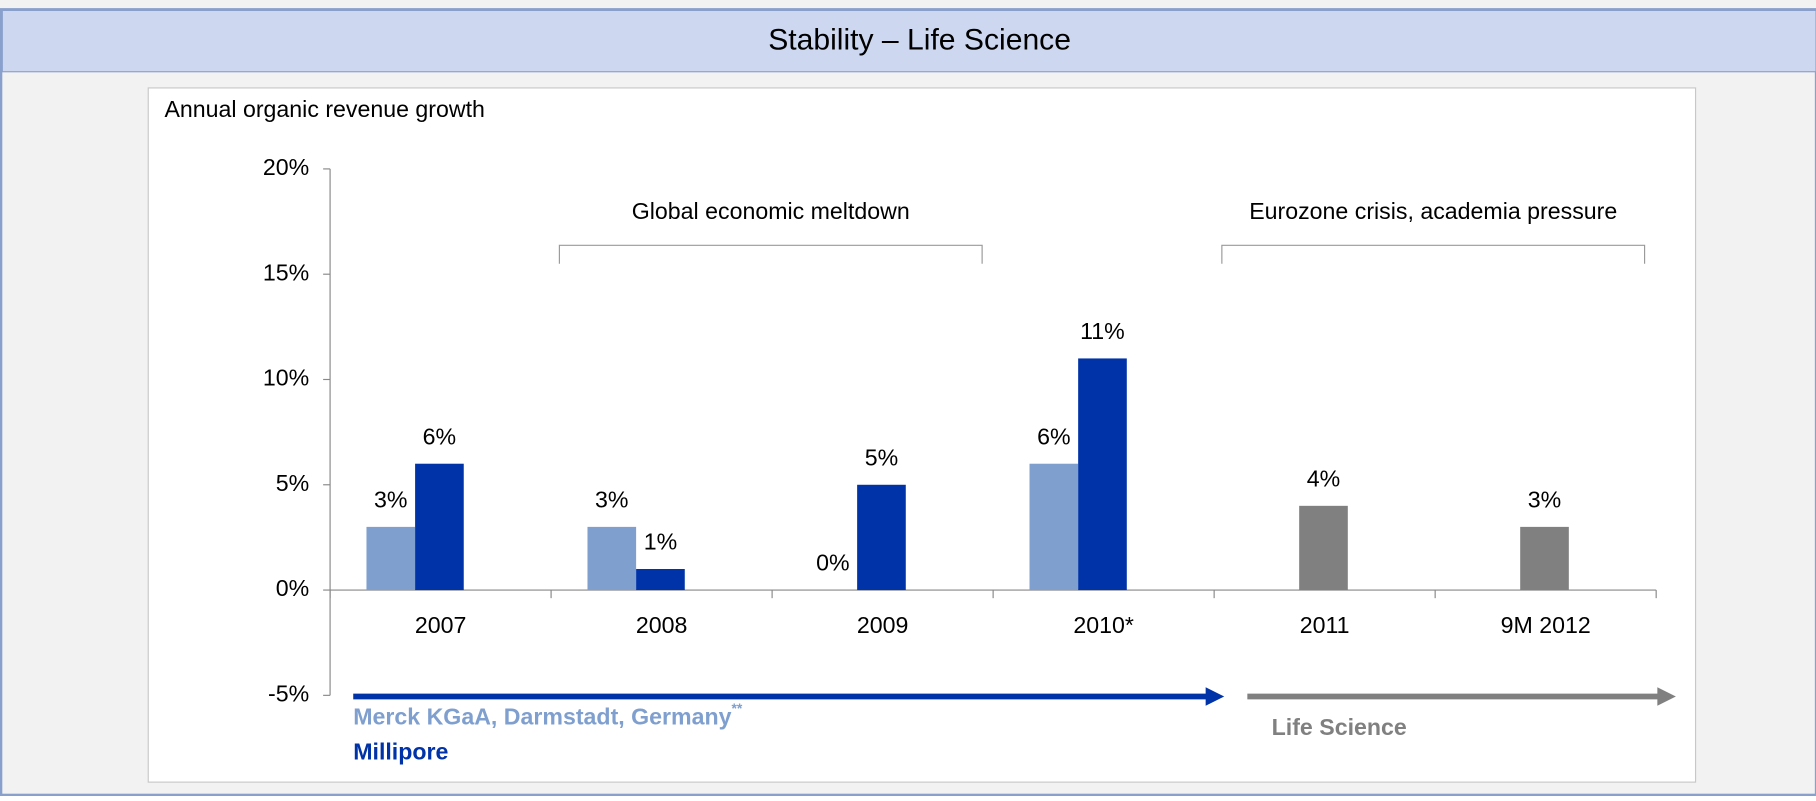 The width and height of the screenshot is (1816, 801). What do you see at coordinates (1323, 478) in the screenshot?
I see `data-label: 4%` at bounding box center [1323, 478].